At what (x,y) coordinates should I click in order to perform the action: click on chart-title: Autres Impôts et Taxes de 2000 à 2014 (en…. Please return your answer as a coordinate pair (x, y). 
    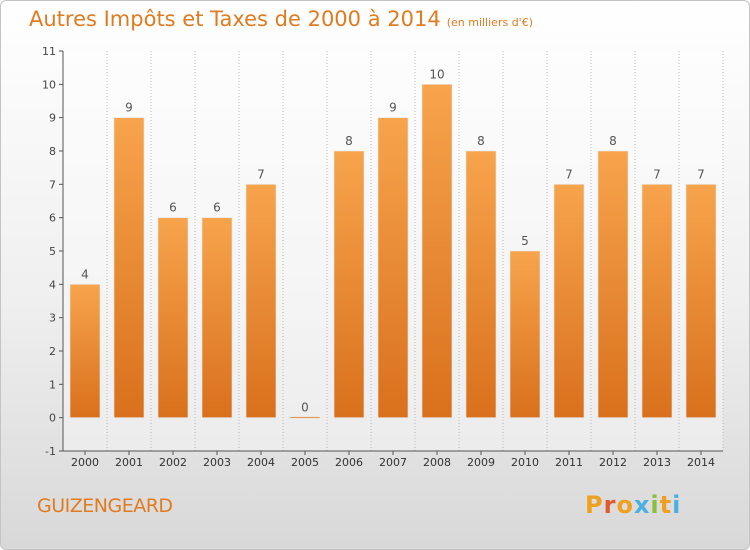
    Looking at the image, I should click on (281, 19).